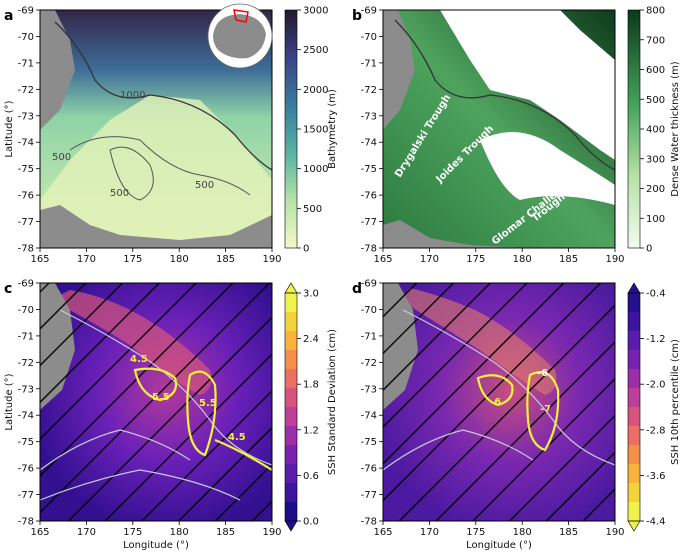  What do you see at coordinates (311, 522) in the screenshot?
I see `colorbar-tick-label: 0.0` at bounding box center [311, 522].